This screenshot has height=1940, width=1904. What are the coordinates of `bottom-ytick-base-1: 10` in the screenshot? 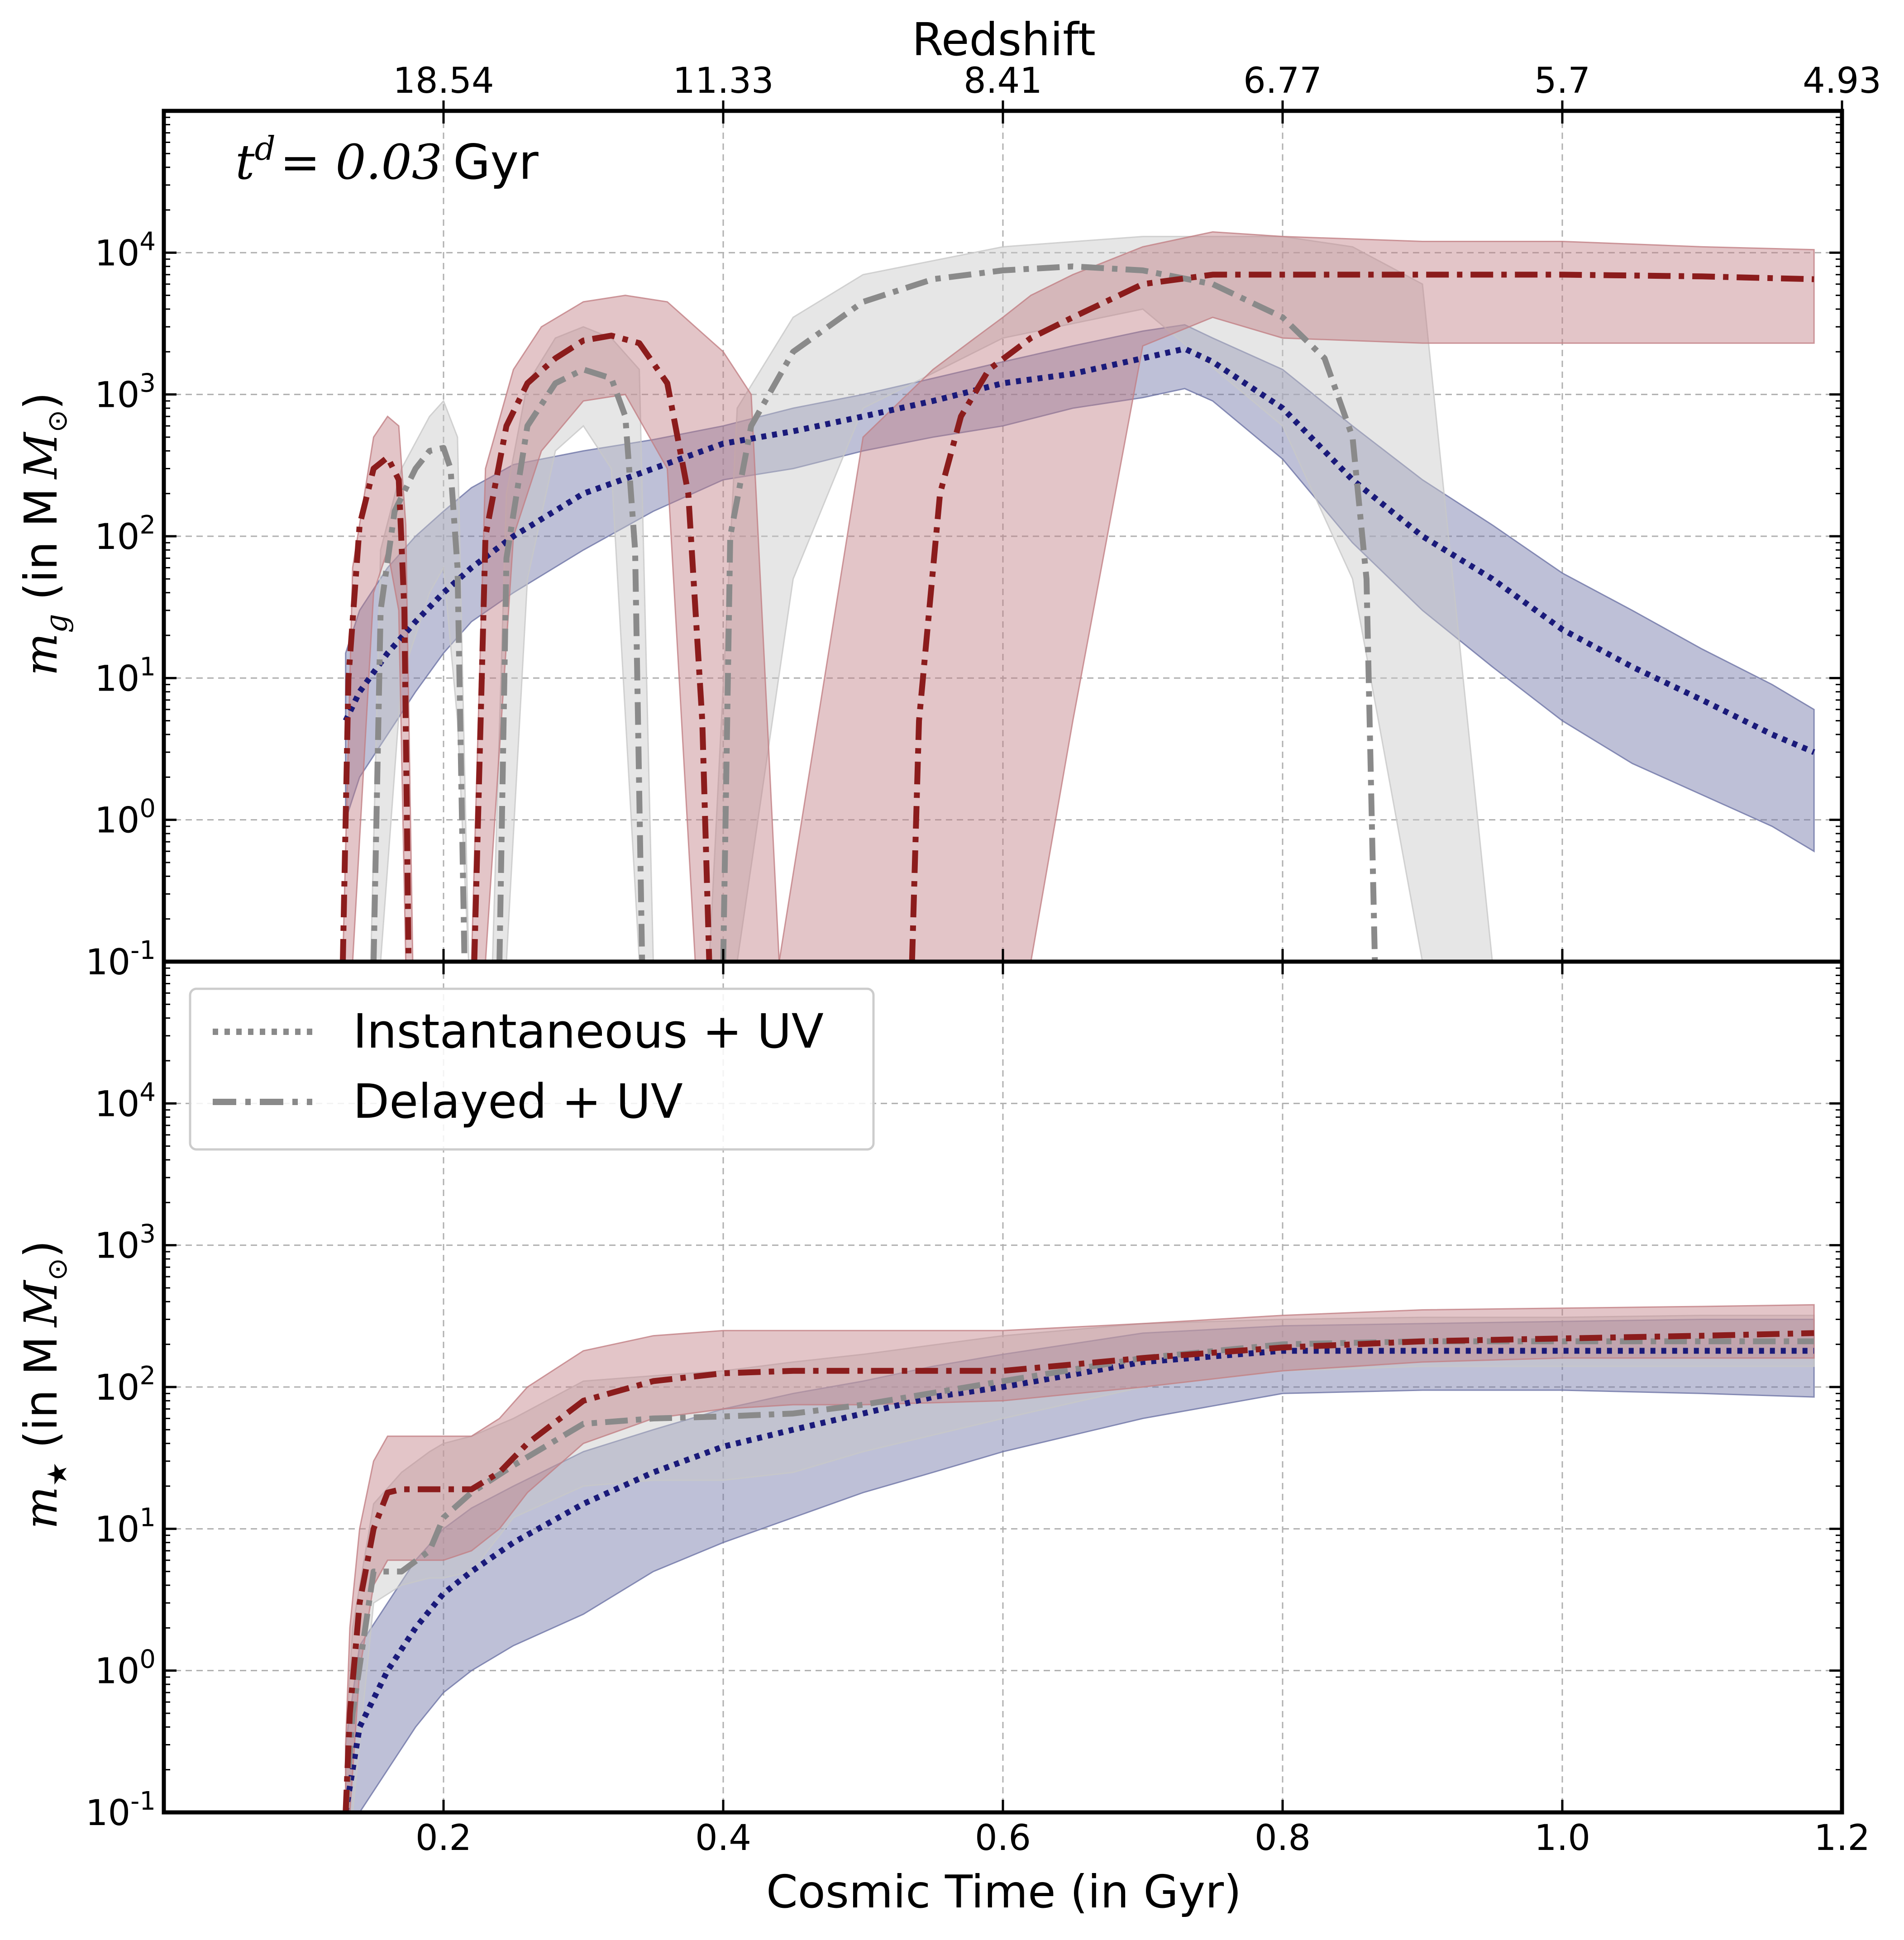 It's located at (117, 1672).